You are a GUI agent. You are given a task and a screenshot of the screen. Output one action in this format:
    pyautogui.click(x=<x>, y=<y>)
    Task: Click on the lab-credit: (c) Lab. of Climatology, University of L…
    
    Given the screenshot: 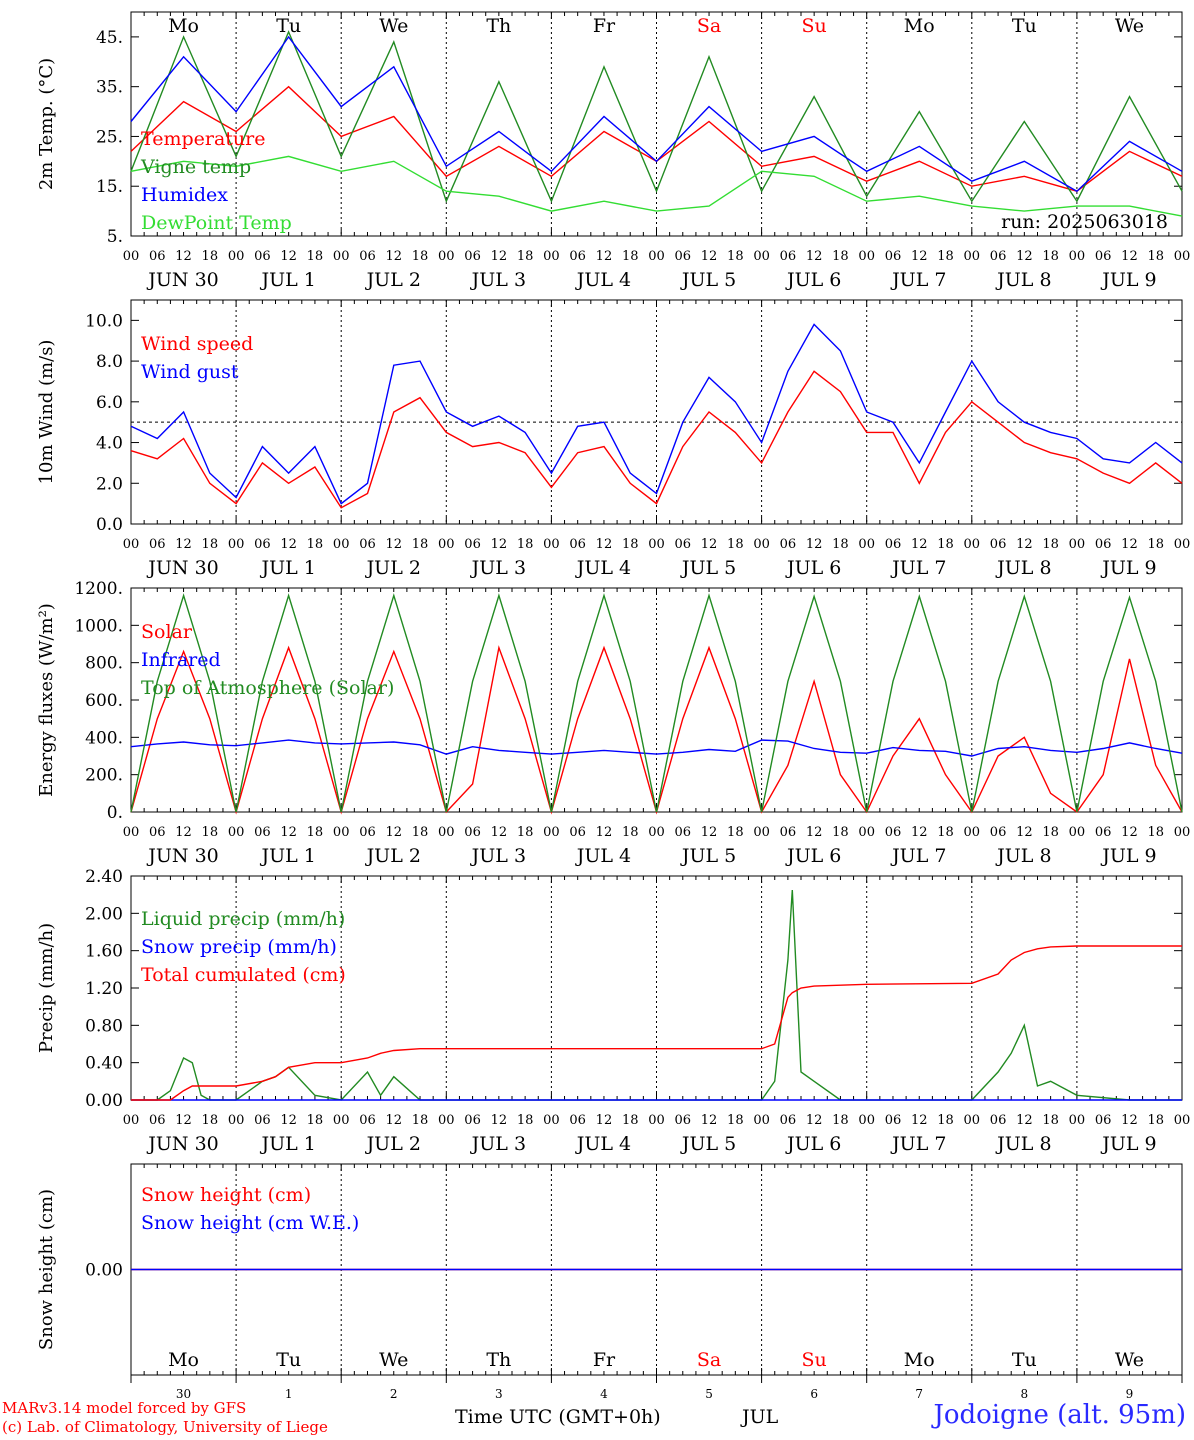 What is the action you would take?
    pyautogui.click(x=165, y=1427)
    